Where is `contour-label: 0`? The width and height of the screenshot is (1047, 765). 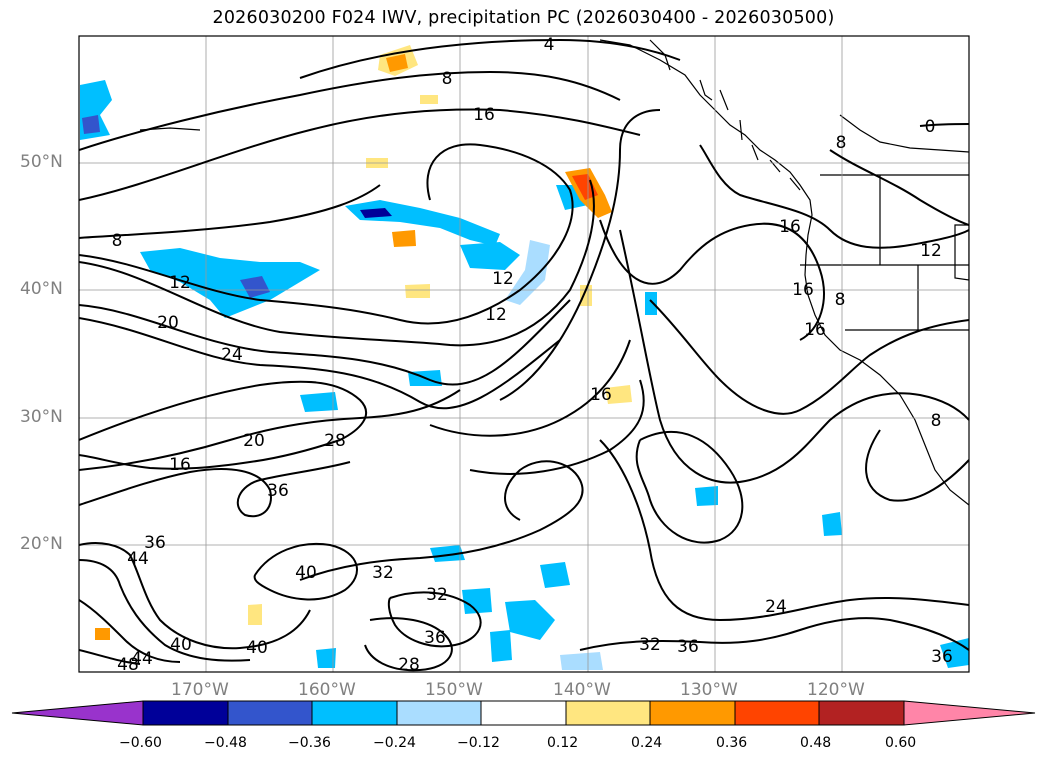 contour-label: 0 is located at coordinates (930, 127).